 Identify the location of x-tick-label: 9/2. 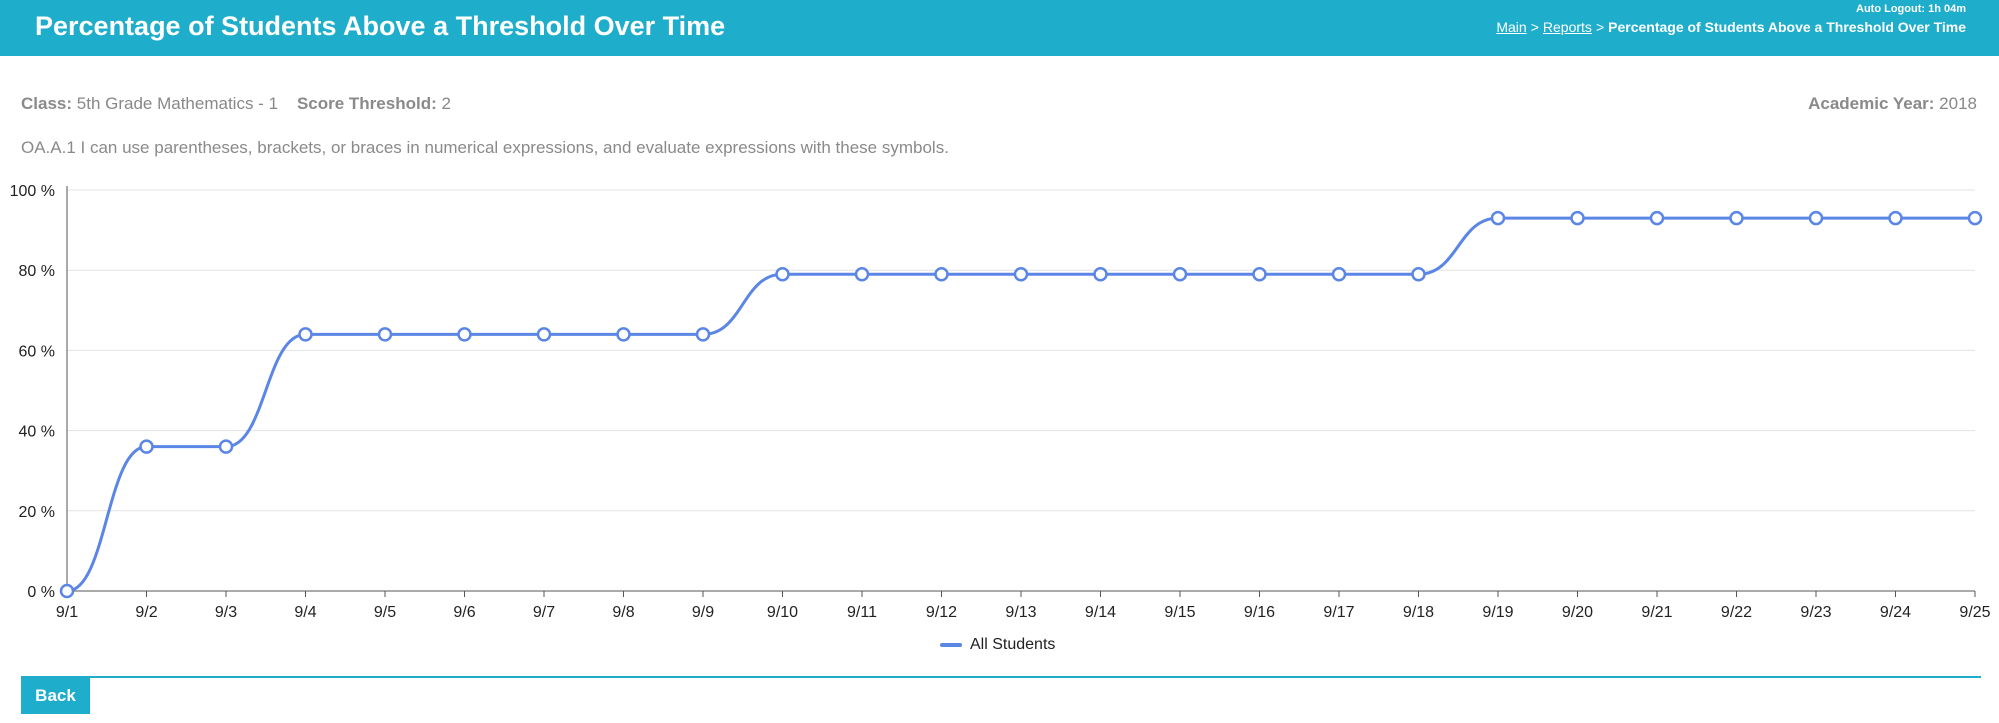
(146, 612).